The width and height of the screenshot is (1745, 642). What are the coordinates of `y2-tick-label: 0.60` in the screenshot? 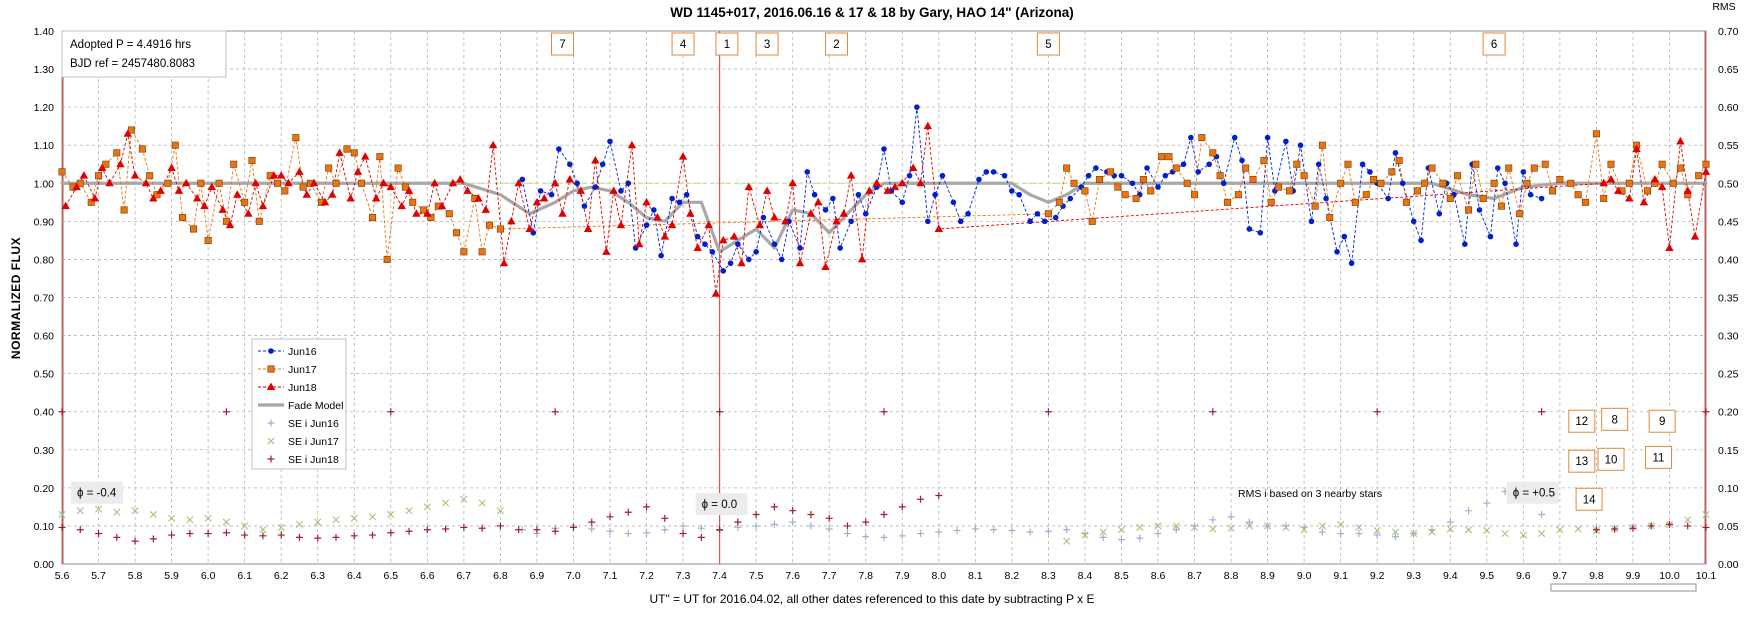 It's located at (1728, 108).